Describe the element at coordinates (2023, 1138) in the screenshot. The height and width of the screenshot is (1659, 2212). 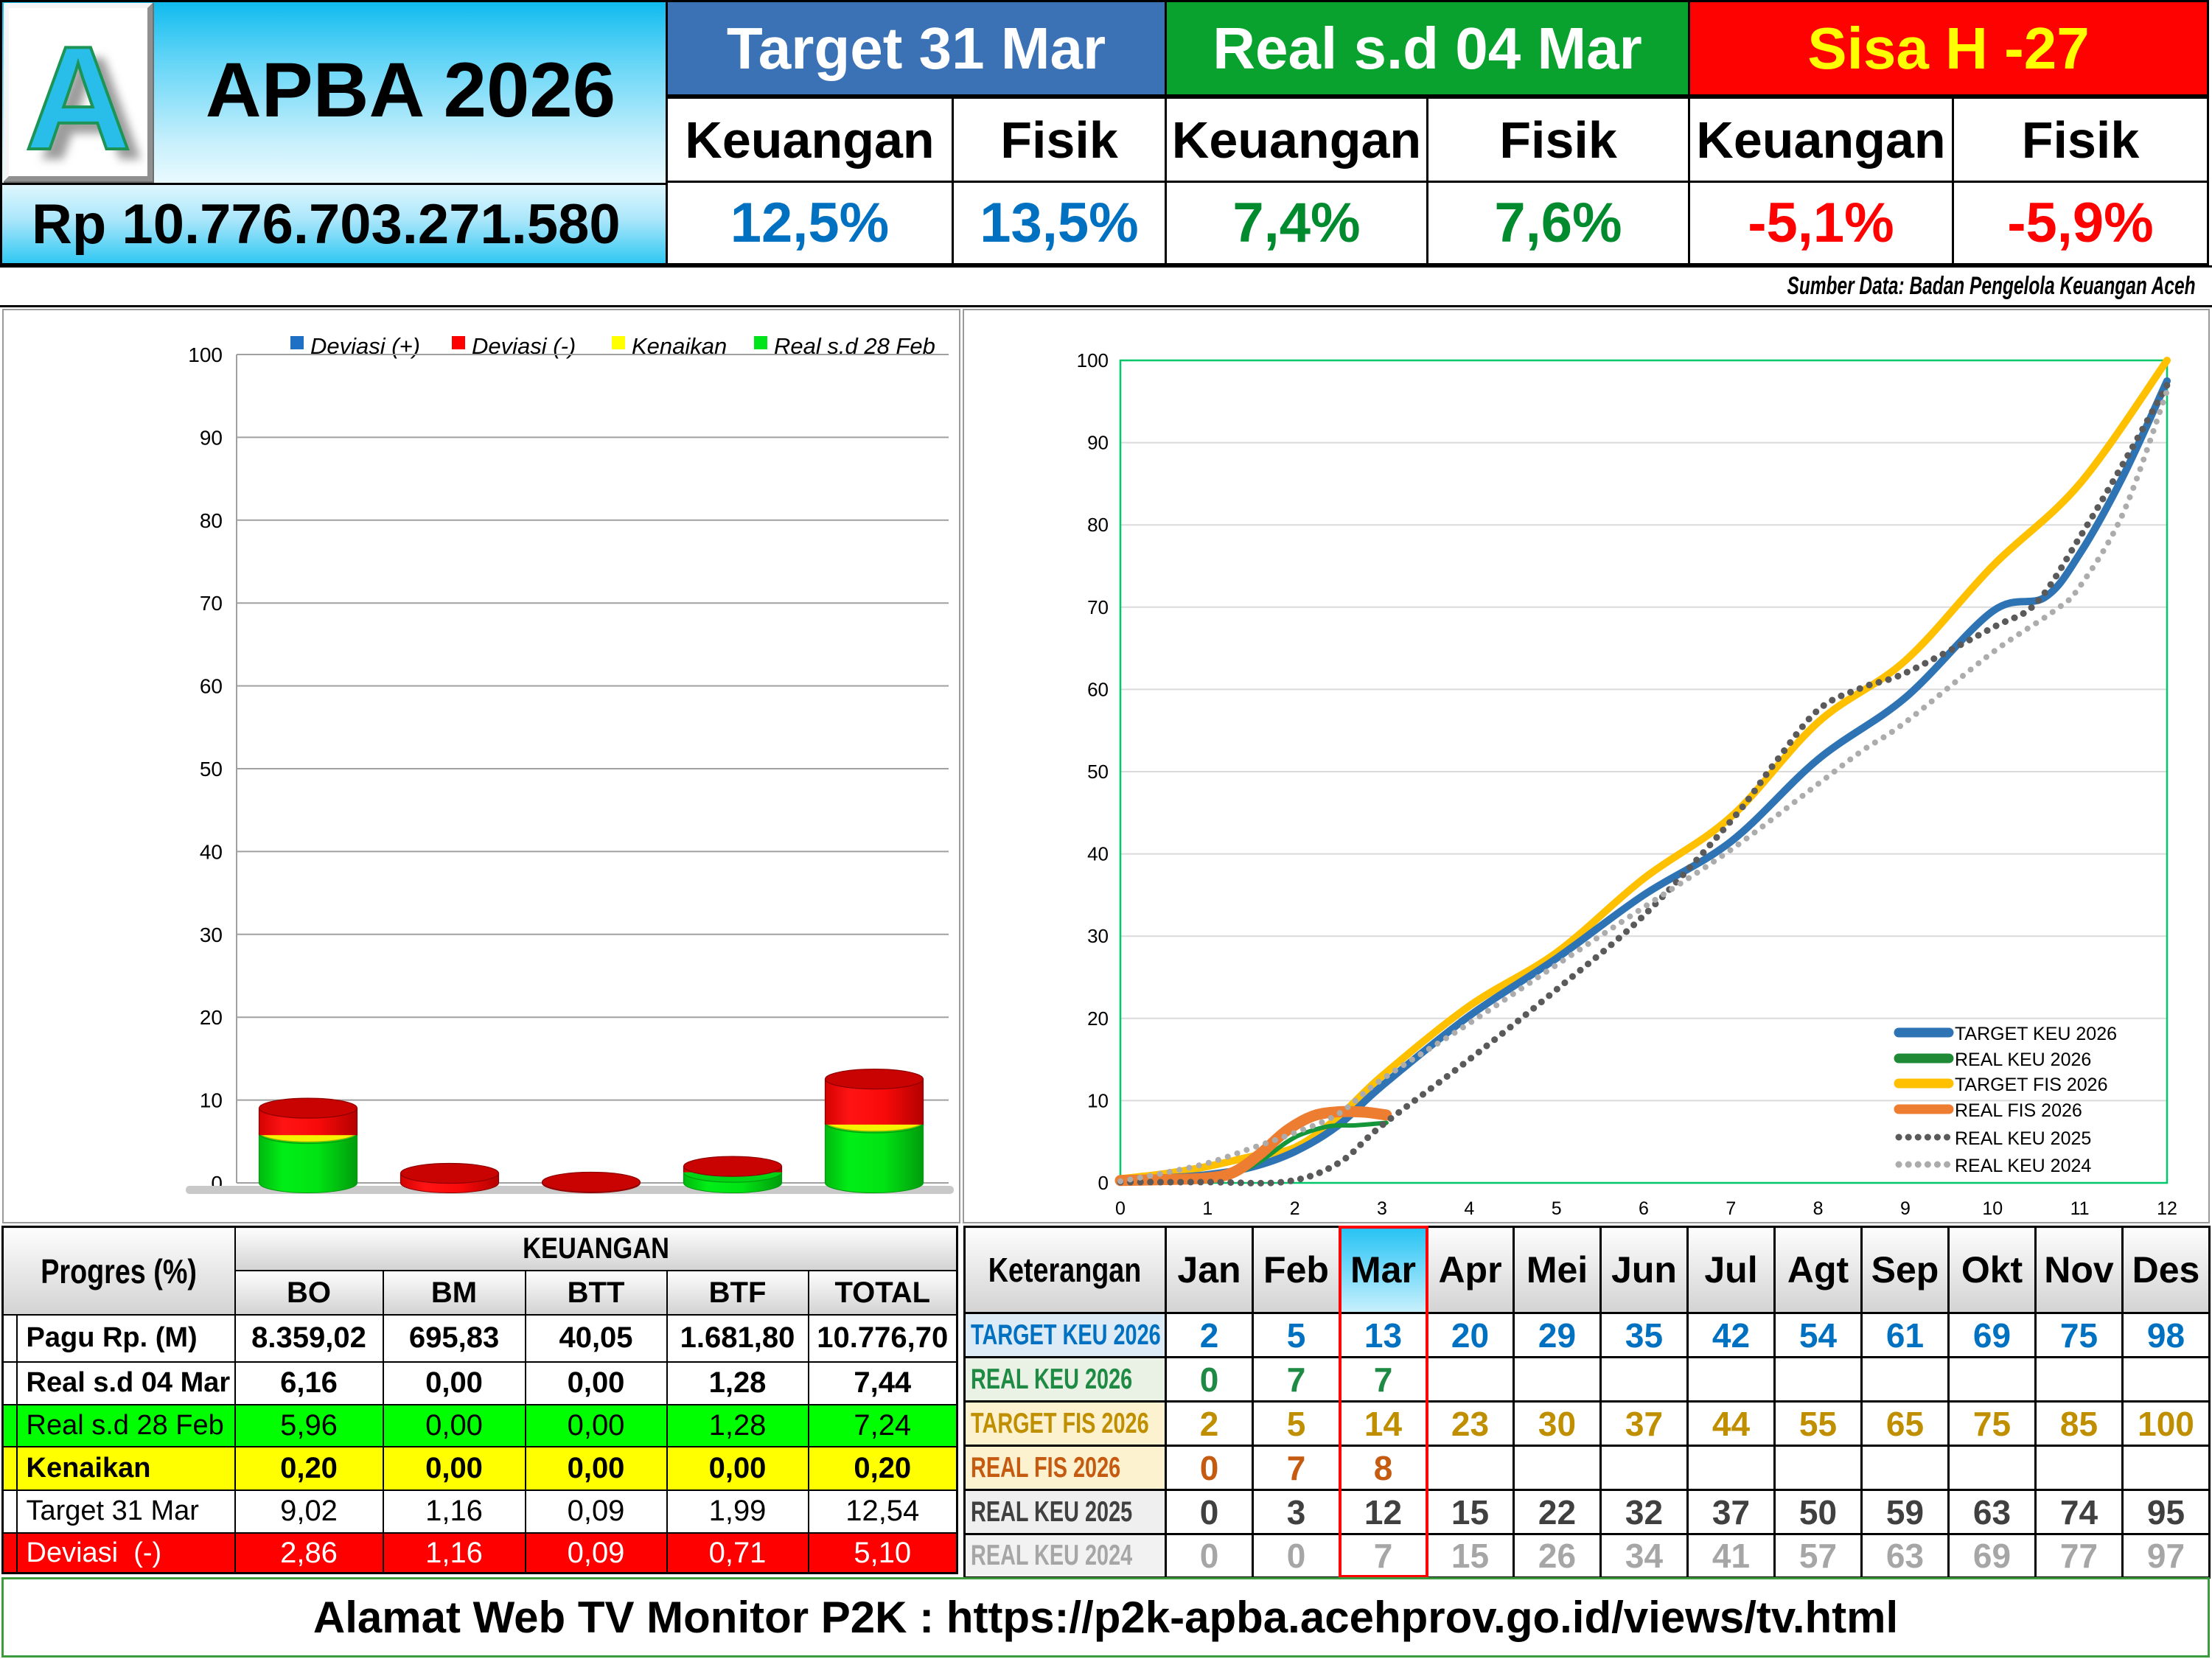
I see `svg-text: REAL KEU 2025` at that location.